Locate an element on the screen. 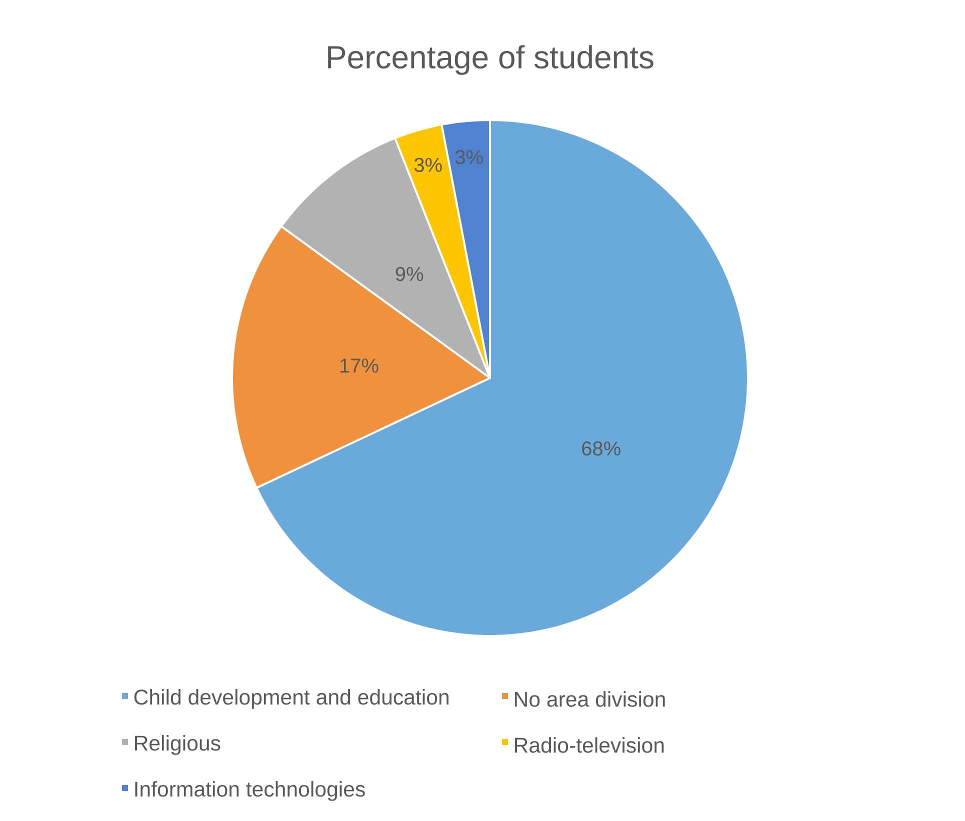 This screenshot has width=965, height=821. legend-label: Child development and education is located at coordinates (291, 699).